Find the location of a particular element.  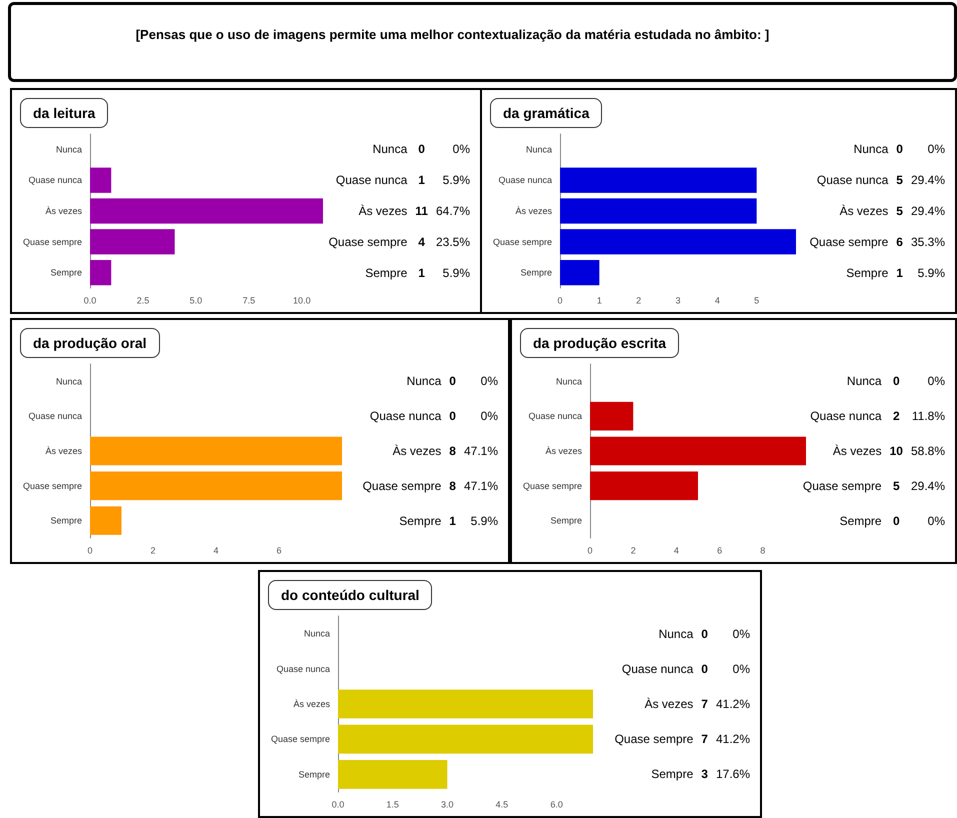

x-tick-label: 5 is located at coordinates (757, 301).